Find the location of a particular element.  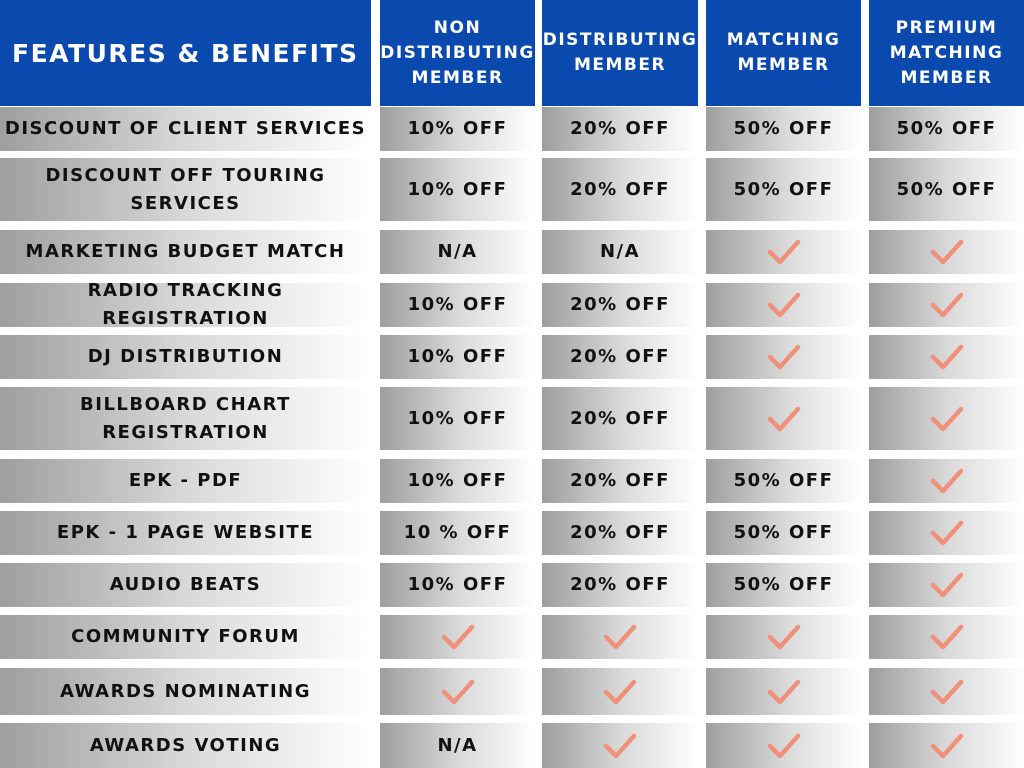

column-header: DISTRIBUTING MEMBER is located at coordinates (620, 53).